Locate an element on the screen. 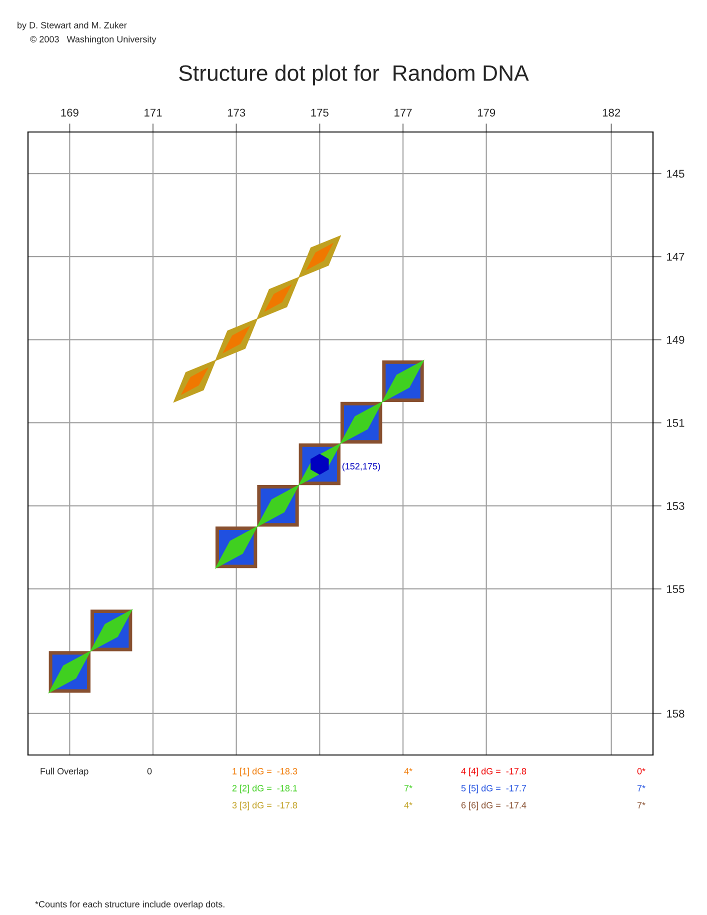  x-tick-label: 171 is located at coordinates (153, 112).